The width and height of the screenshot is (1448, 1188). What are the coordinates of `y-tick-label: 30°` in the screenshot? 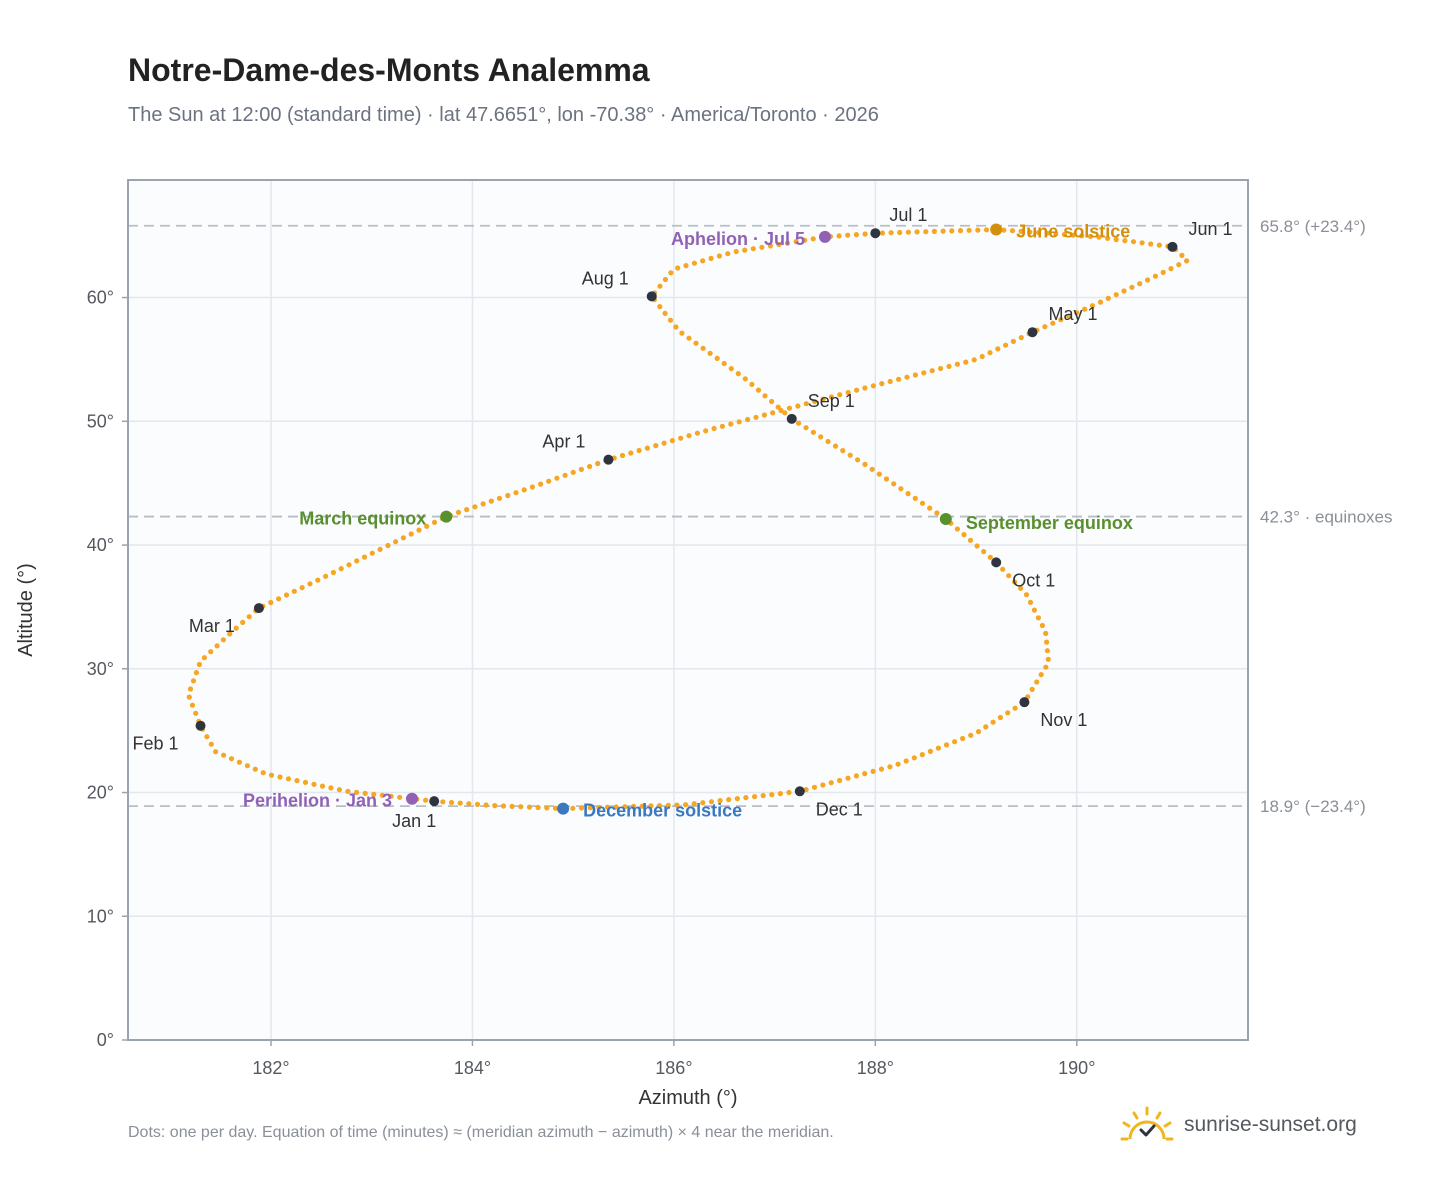 It's located at (100, 669).